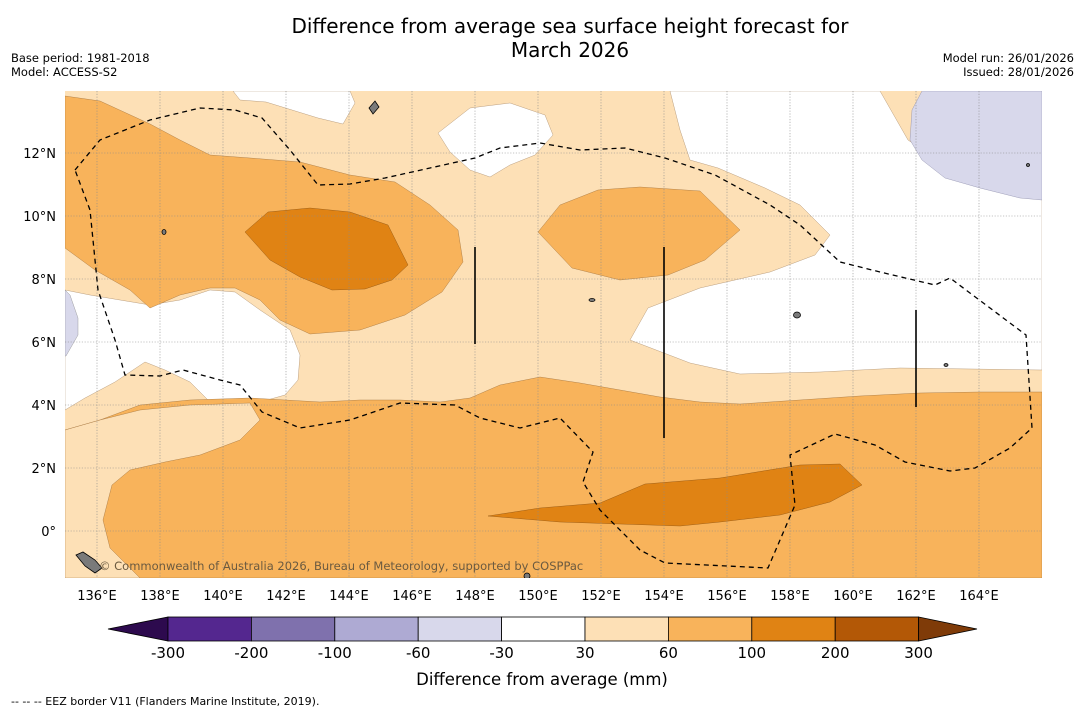 This screenshot has width=1085, height=713. Describe the element at coordinates (668, 653) in the screenshot. I see `colorbar-tick-label: 60` at that location.